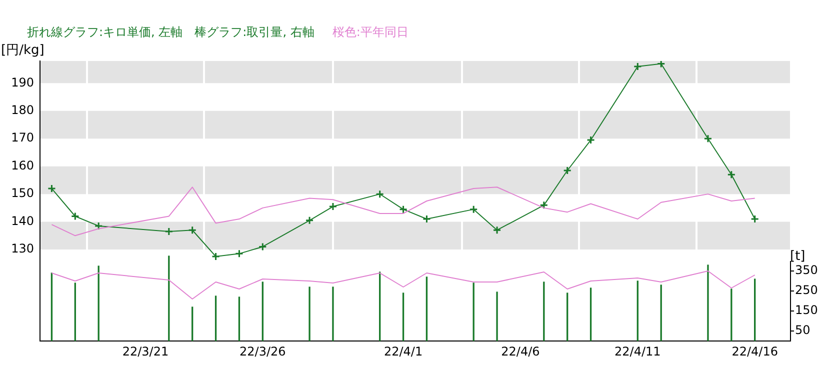 The image size is (823, 368). What do you see at coordinates (22, 193) in the screenshot?
I see `y-tick-label: 150` at bounding box center [22, 193].